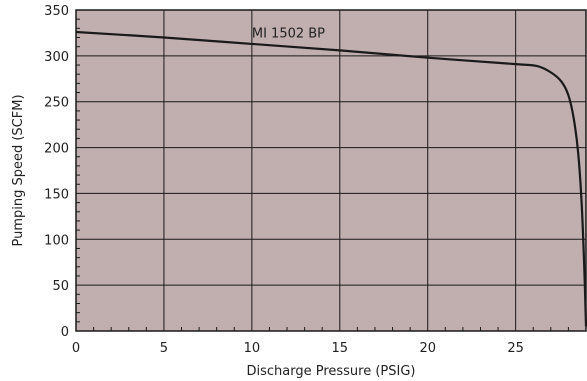 The width and height of the screenshot is (587, 381). I want to click on x-axis-label: Discharge Pressure (PSIG), so click(330, 371).